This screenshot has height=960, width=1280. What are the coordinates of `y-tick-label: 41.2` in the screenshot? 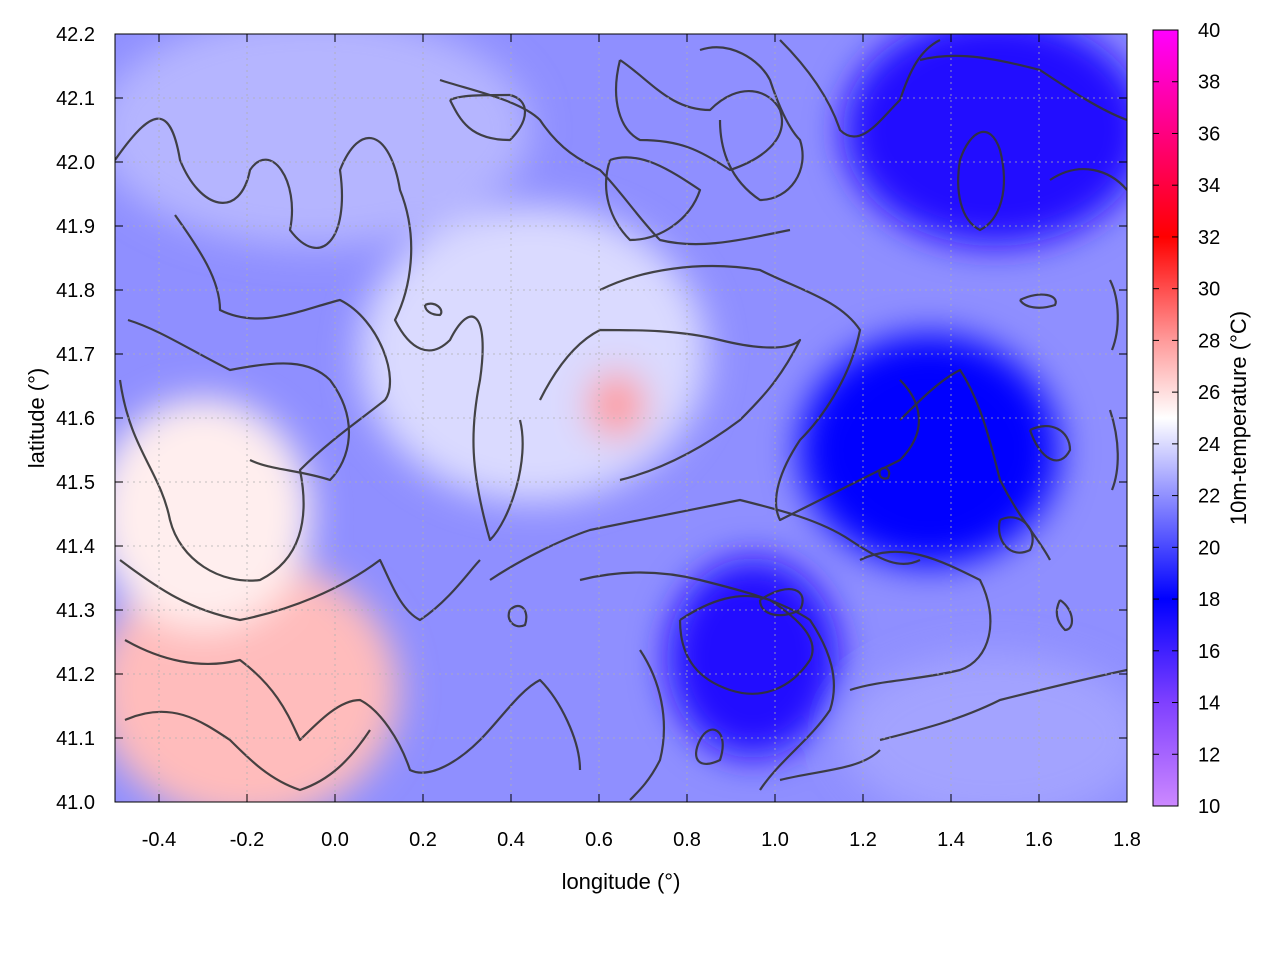 It's located at (75, 675).